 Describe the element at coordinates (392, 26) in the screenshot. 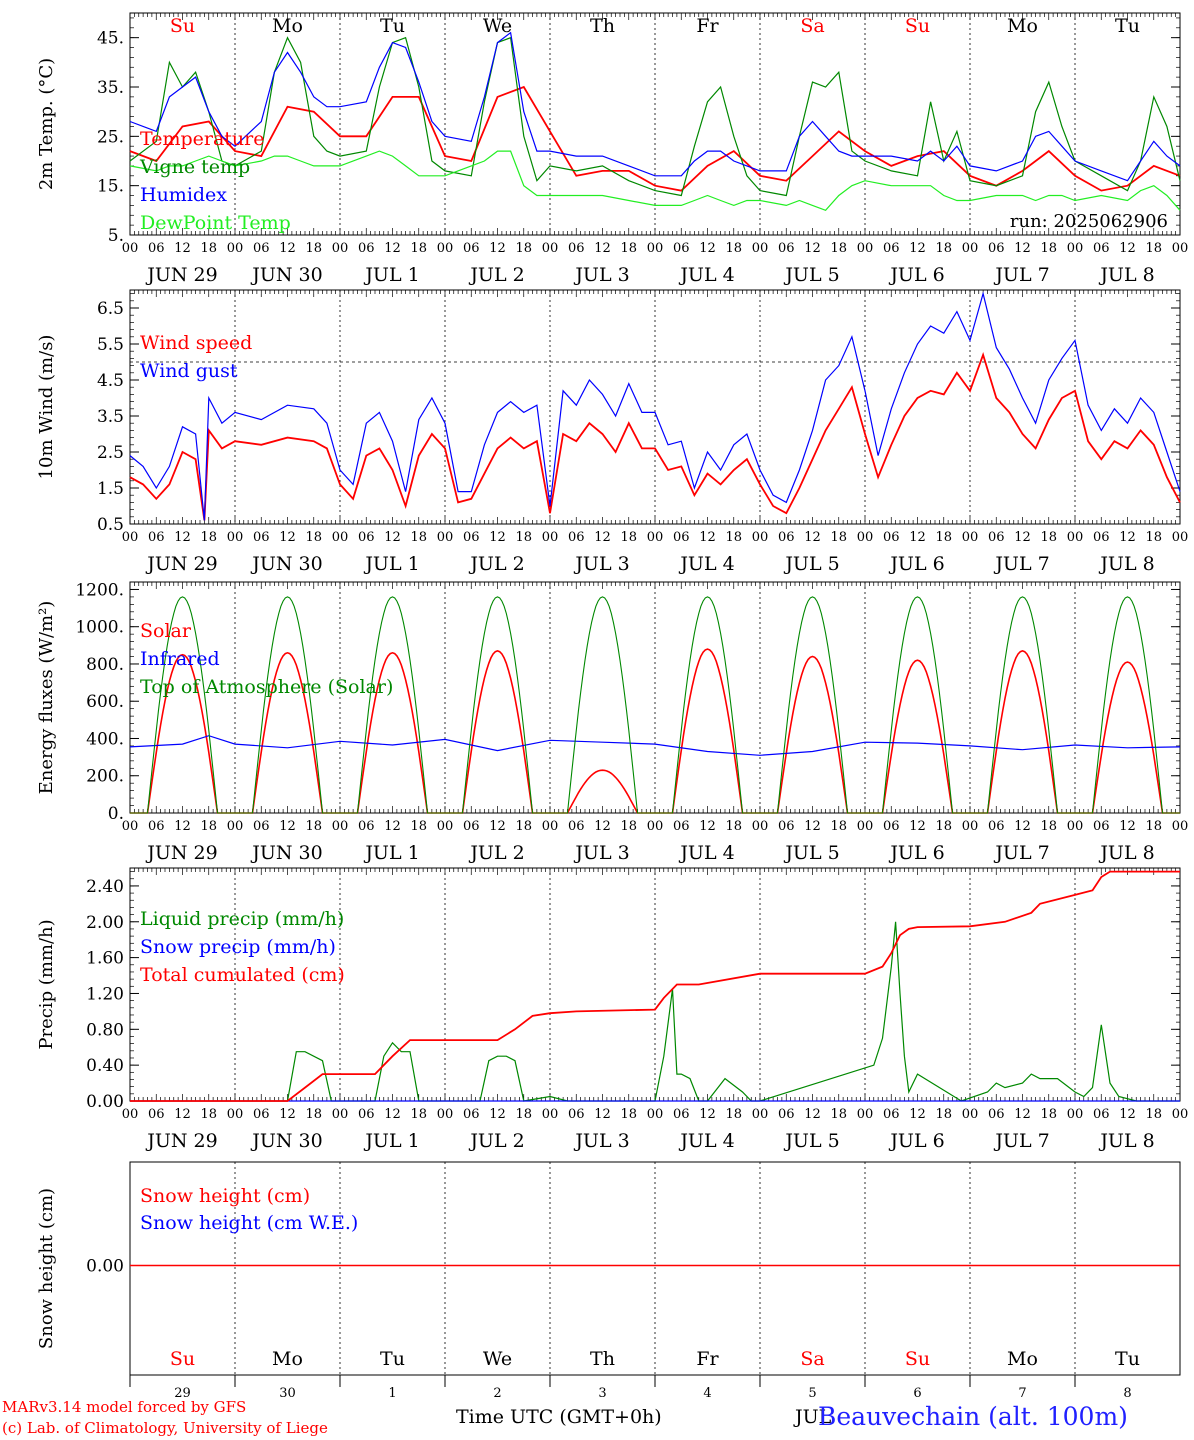

I see `day-label: Tu` at that location.